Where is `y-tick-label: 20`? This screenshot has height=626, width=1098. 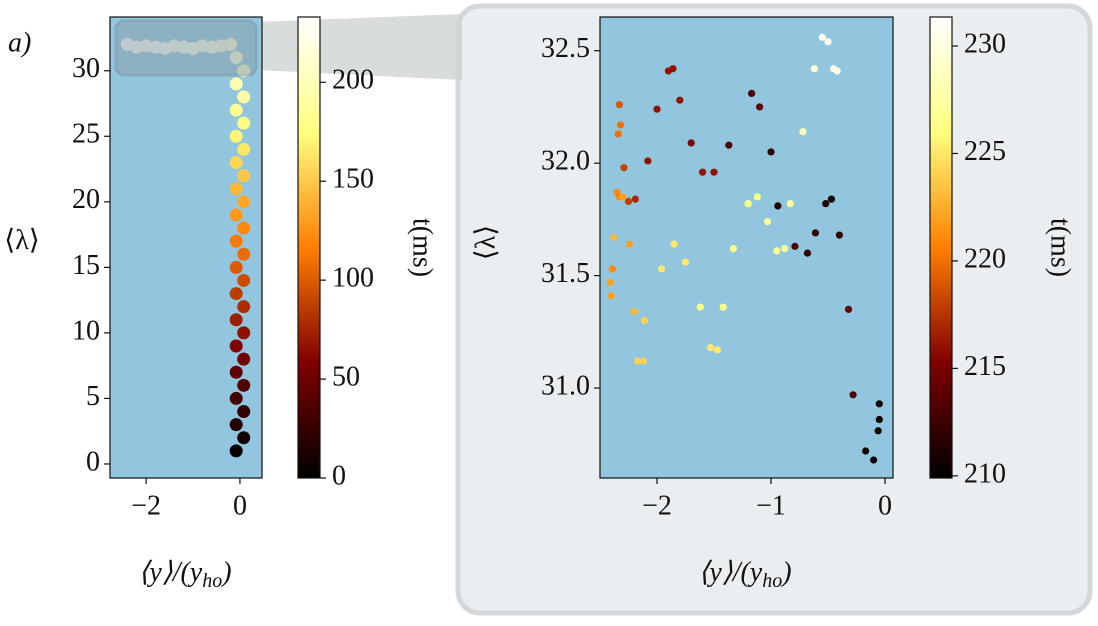 y-tick-label: 20 is located at coordinates (86, 199).